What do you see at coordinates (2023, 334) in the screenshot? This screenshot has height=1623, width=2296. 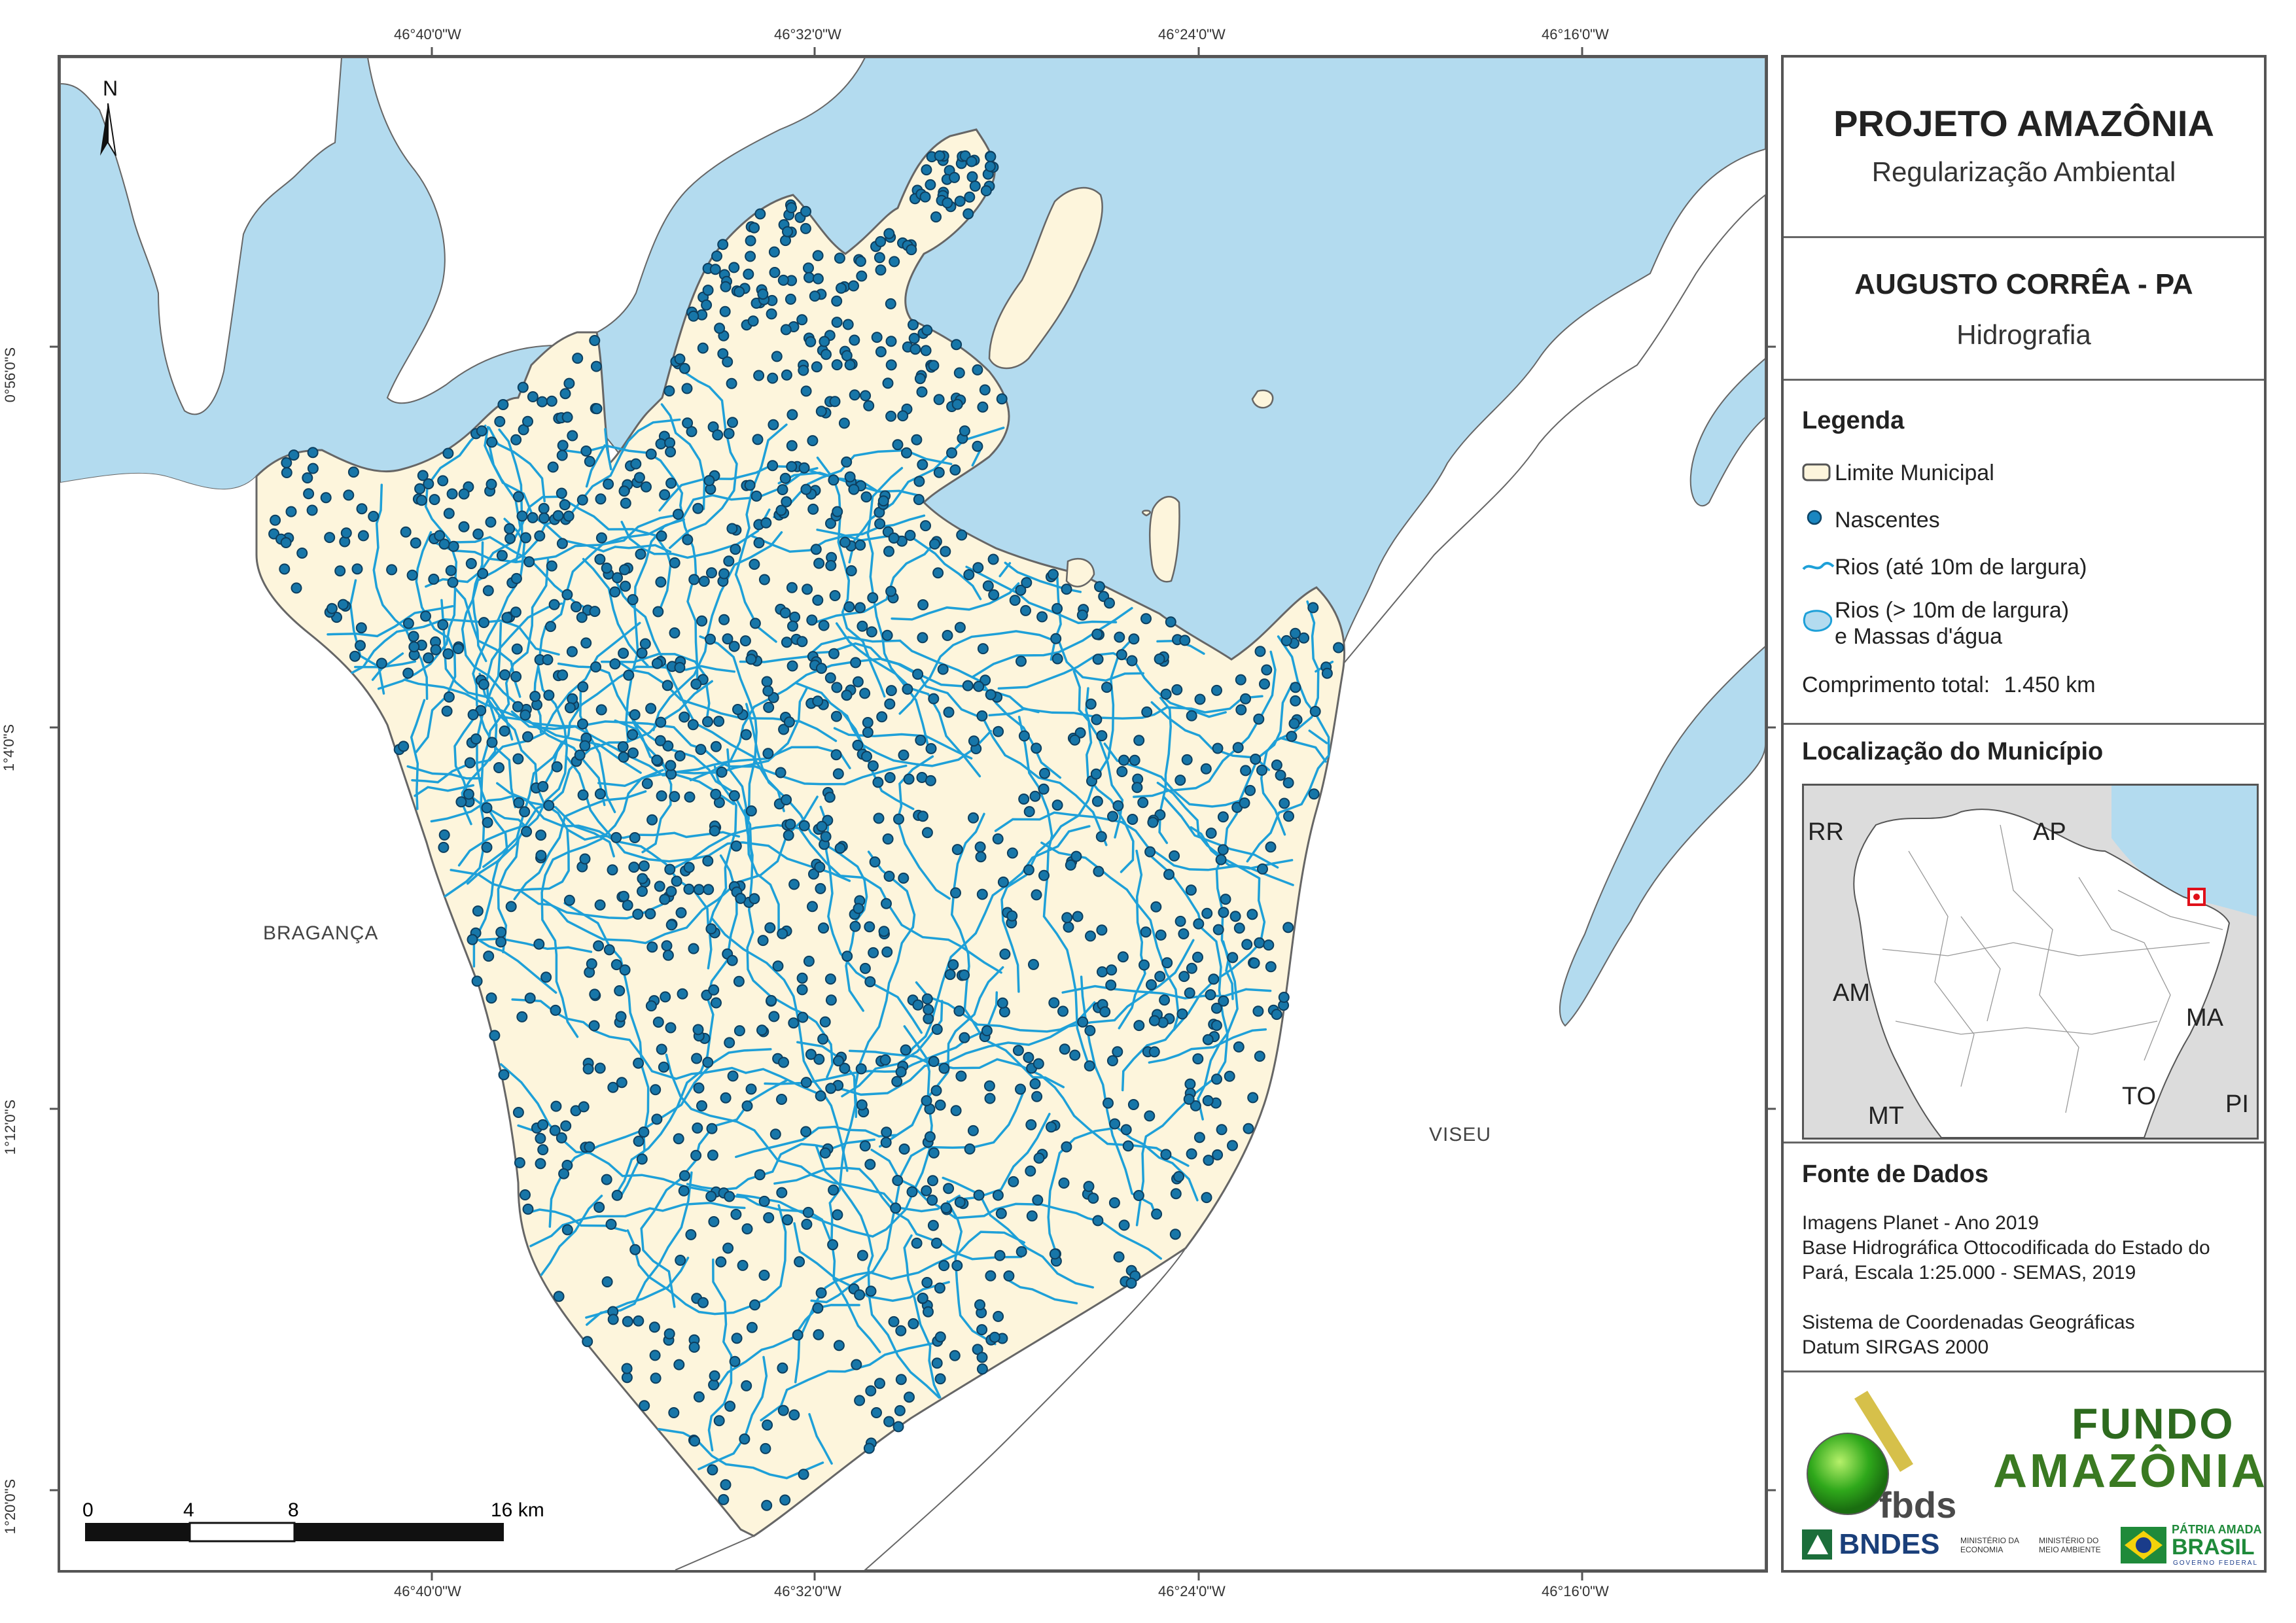 I see `map-theme: Hidrografia` at bounding box center [2023, 334].